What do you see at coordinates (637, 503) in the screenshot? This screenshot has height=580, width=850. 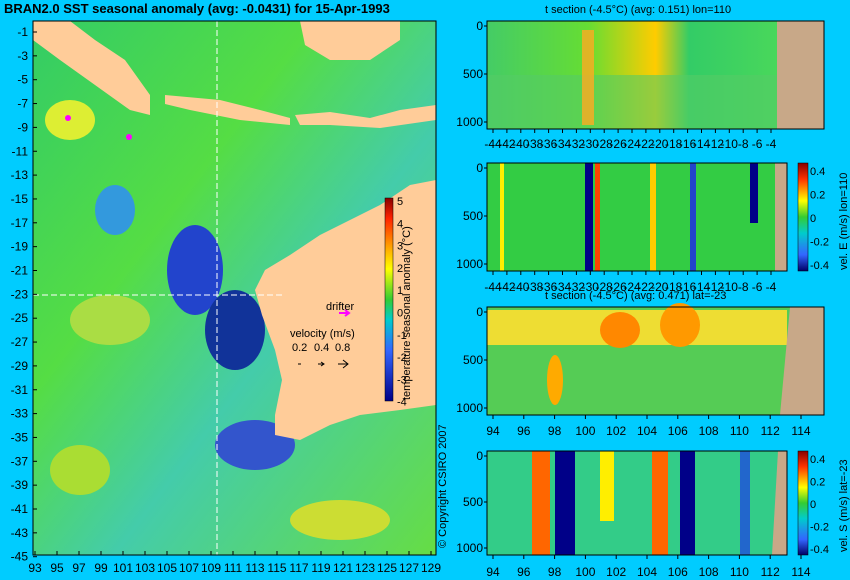 I see `section4-frame` at bounding box center [637, 503].